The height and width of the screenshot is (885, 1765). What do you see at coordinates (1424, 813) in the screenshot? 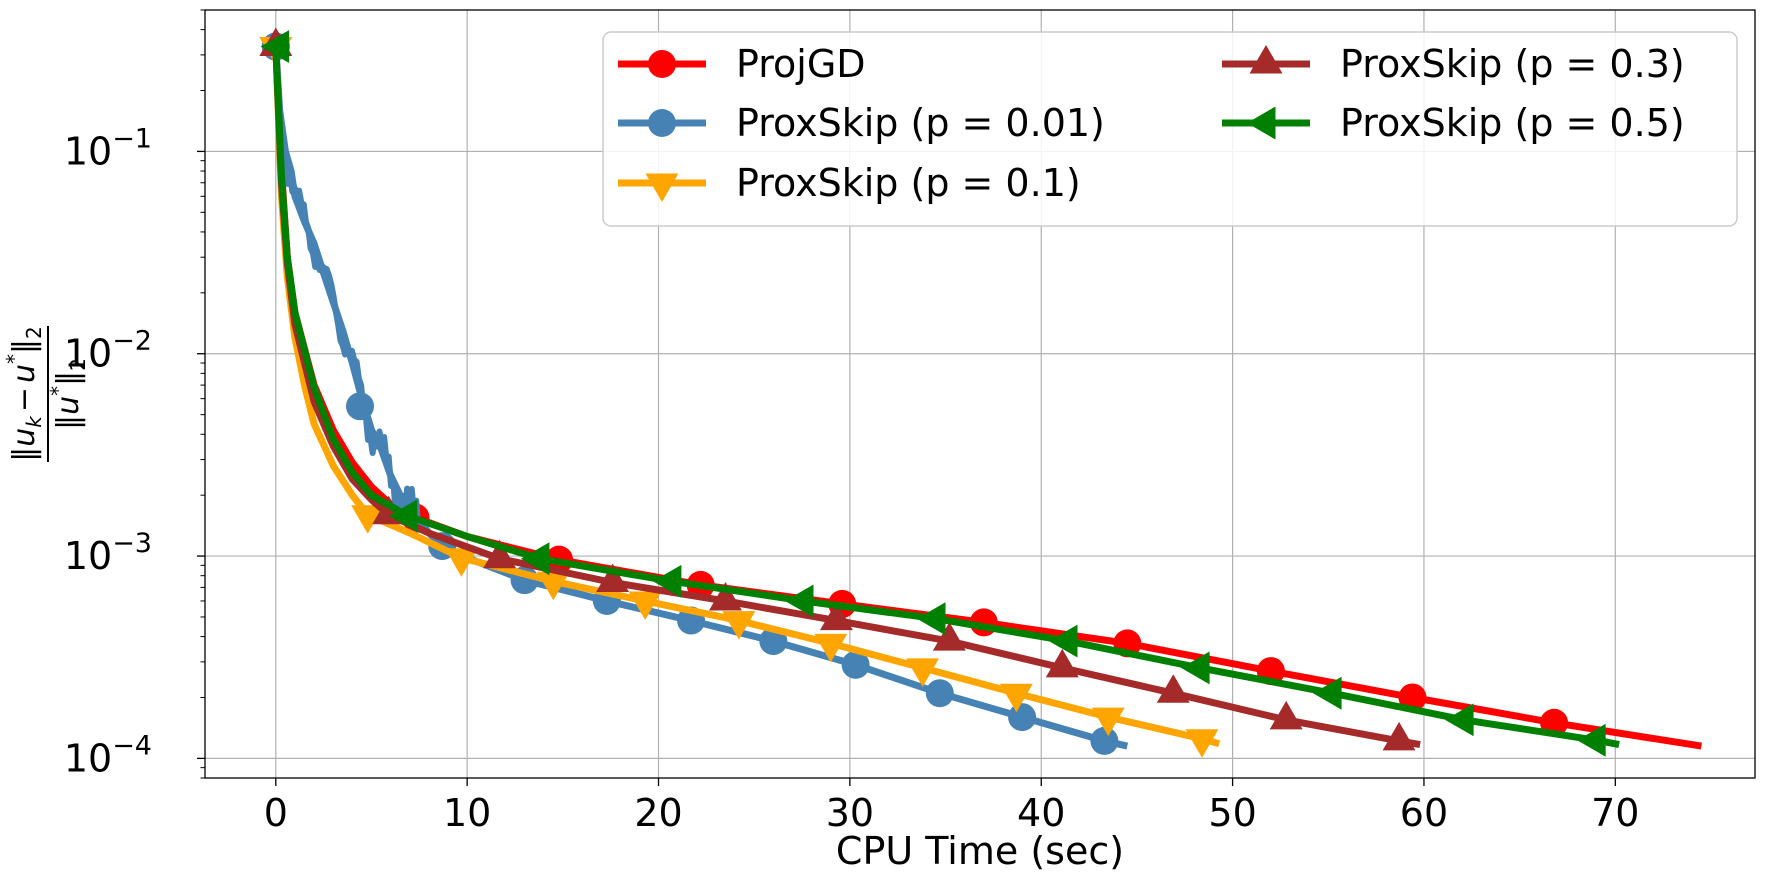
I see `x-tick-label: 60` at bounding box center [1424, 813].